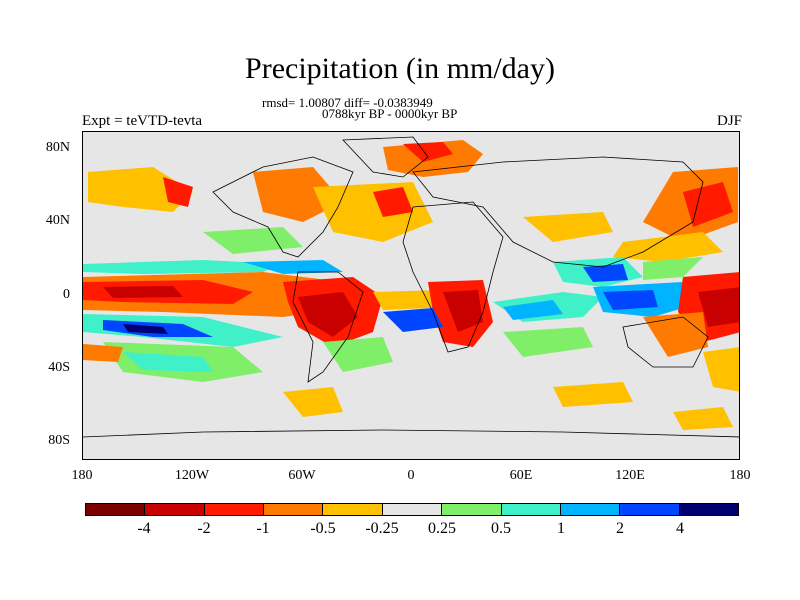  I want to click on greenland-coast, so click(385, 157).